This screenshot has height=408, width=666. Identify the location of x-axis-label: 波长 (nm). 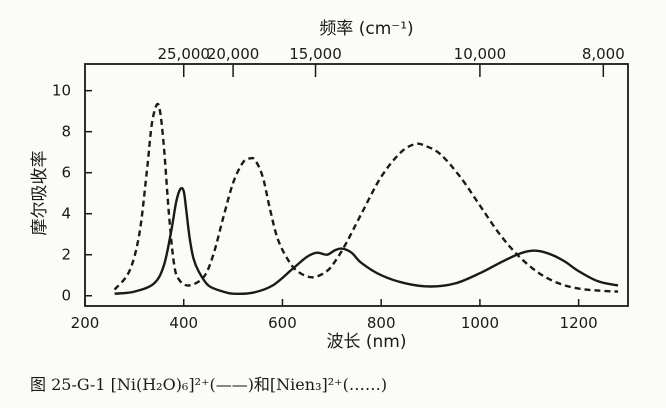
(366, 342).